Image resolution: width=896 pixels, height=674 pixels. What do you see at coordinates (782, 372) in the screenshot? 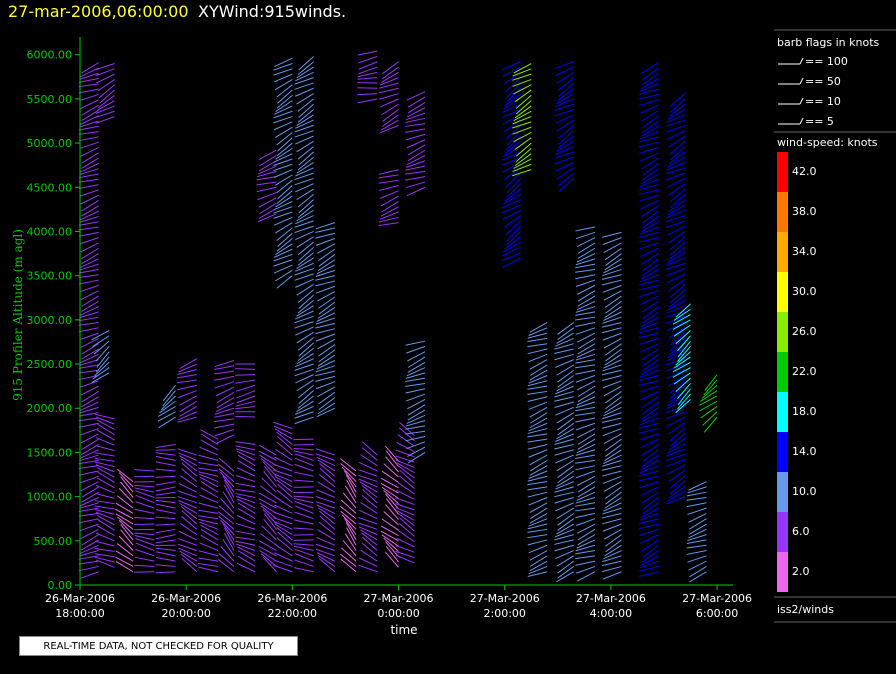
I see `speed-swatch` at bounding box center [782, 372].